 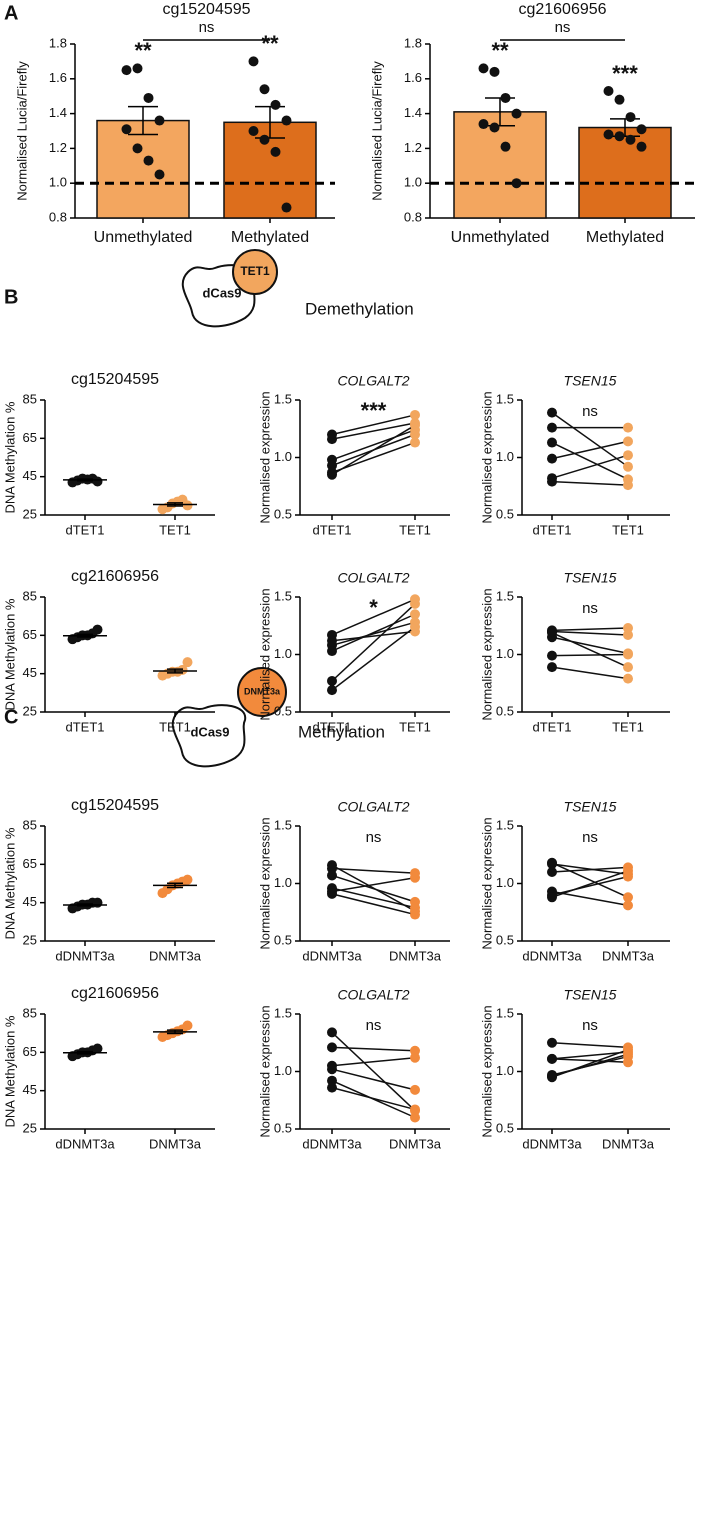 What do you see at coordinates (625, 237) in the screenshot?
I see `x-tick-label: Methylated` at bounding box center [625, 237].